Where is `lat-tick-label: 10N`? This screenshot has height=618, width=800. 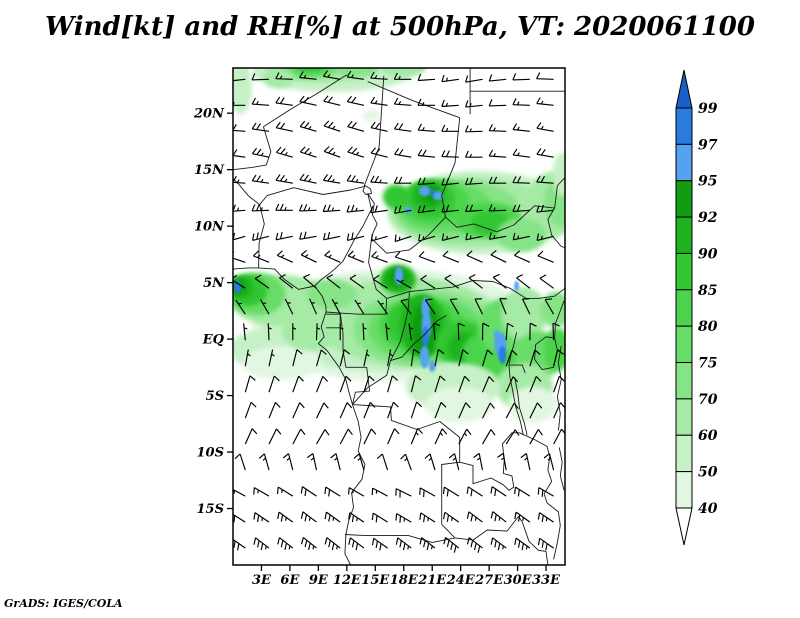
lat-tick-label: 10N is located at coordinates (209, 227).